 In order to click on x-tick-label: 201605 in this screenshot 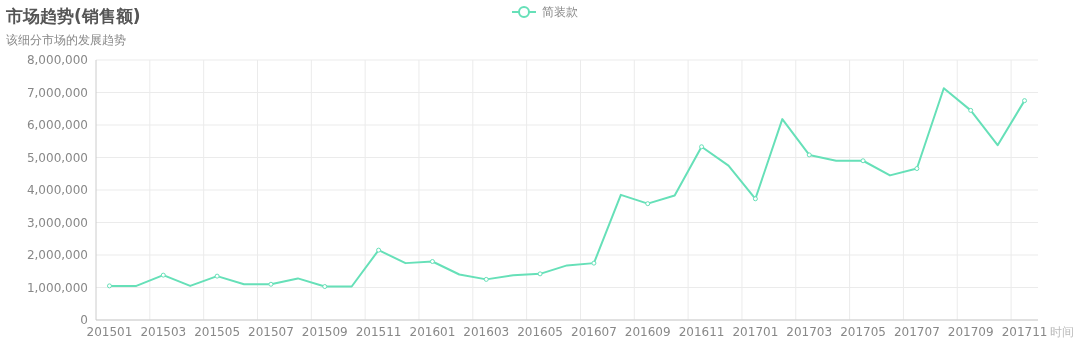, I will do `click(540, 332)`.